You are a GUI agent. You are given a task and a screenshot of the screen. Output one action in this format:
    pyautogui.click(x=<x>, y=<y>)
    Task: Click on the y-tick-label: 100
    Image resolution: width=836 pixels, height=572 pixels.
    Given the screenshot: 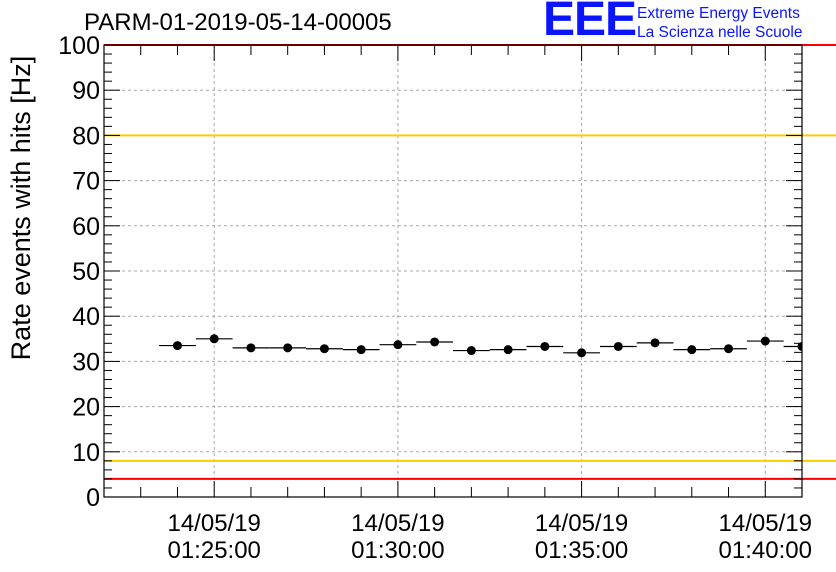 What is the action you would take?
    pyautogui.click(x=79, y=46)
    